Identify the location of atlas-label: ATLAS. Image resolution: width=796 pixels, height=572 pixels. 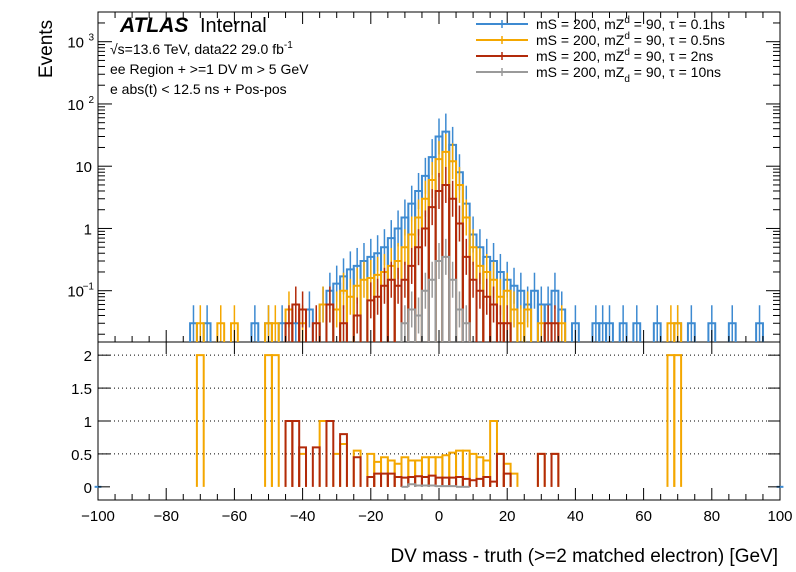
(153, 25).